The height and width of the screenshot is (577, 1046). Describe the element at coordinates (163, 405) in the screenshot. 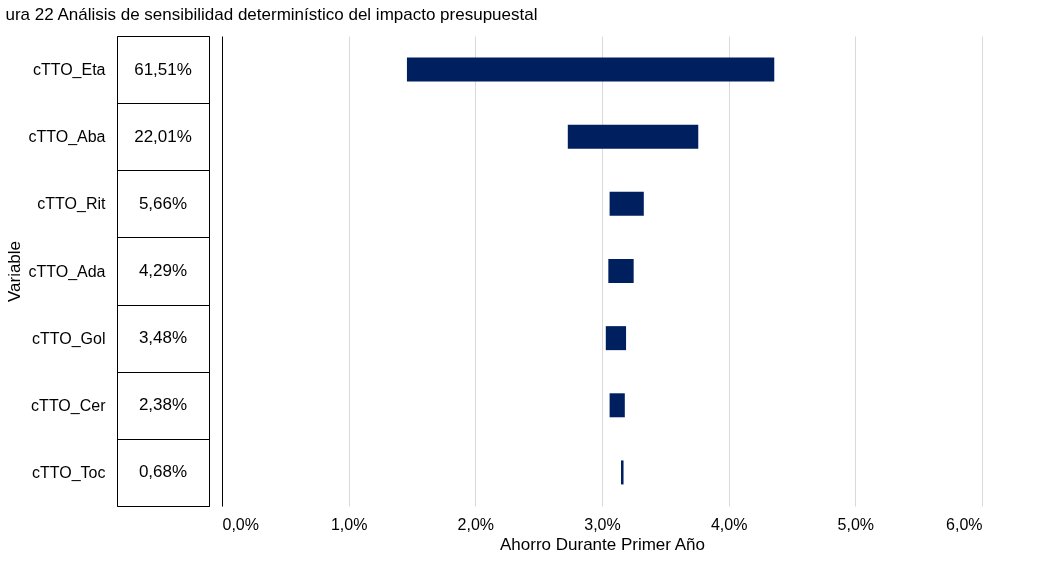

I see `text: 2,38%` at that location.